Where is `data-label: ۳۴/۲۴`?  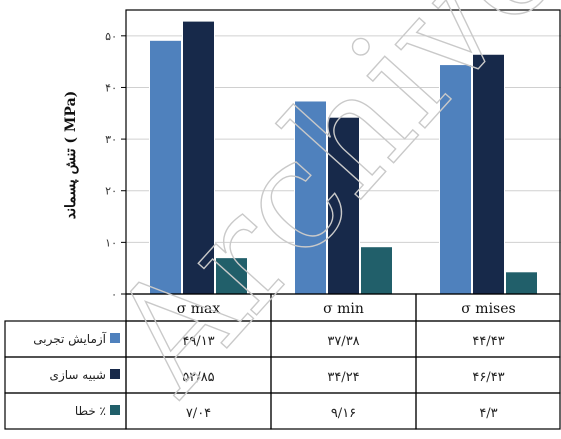
data-label: ۳۴/۲۴ is located at coordinates (343, 377).